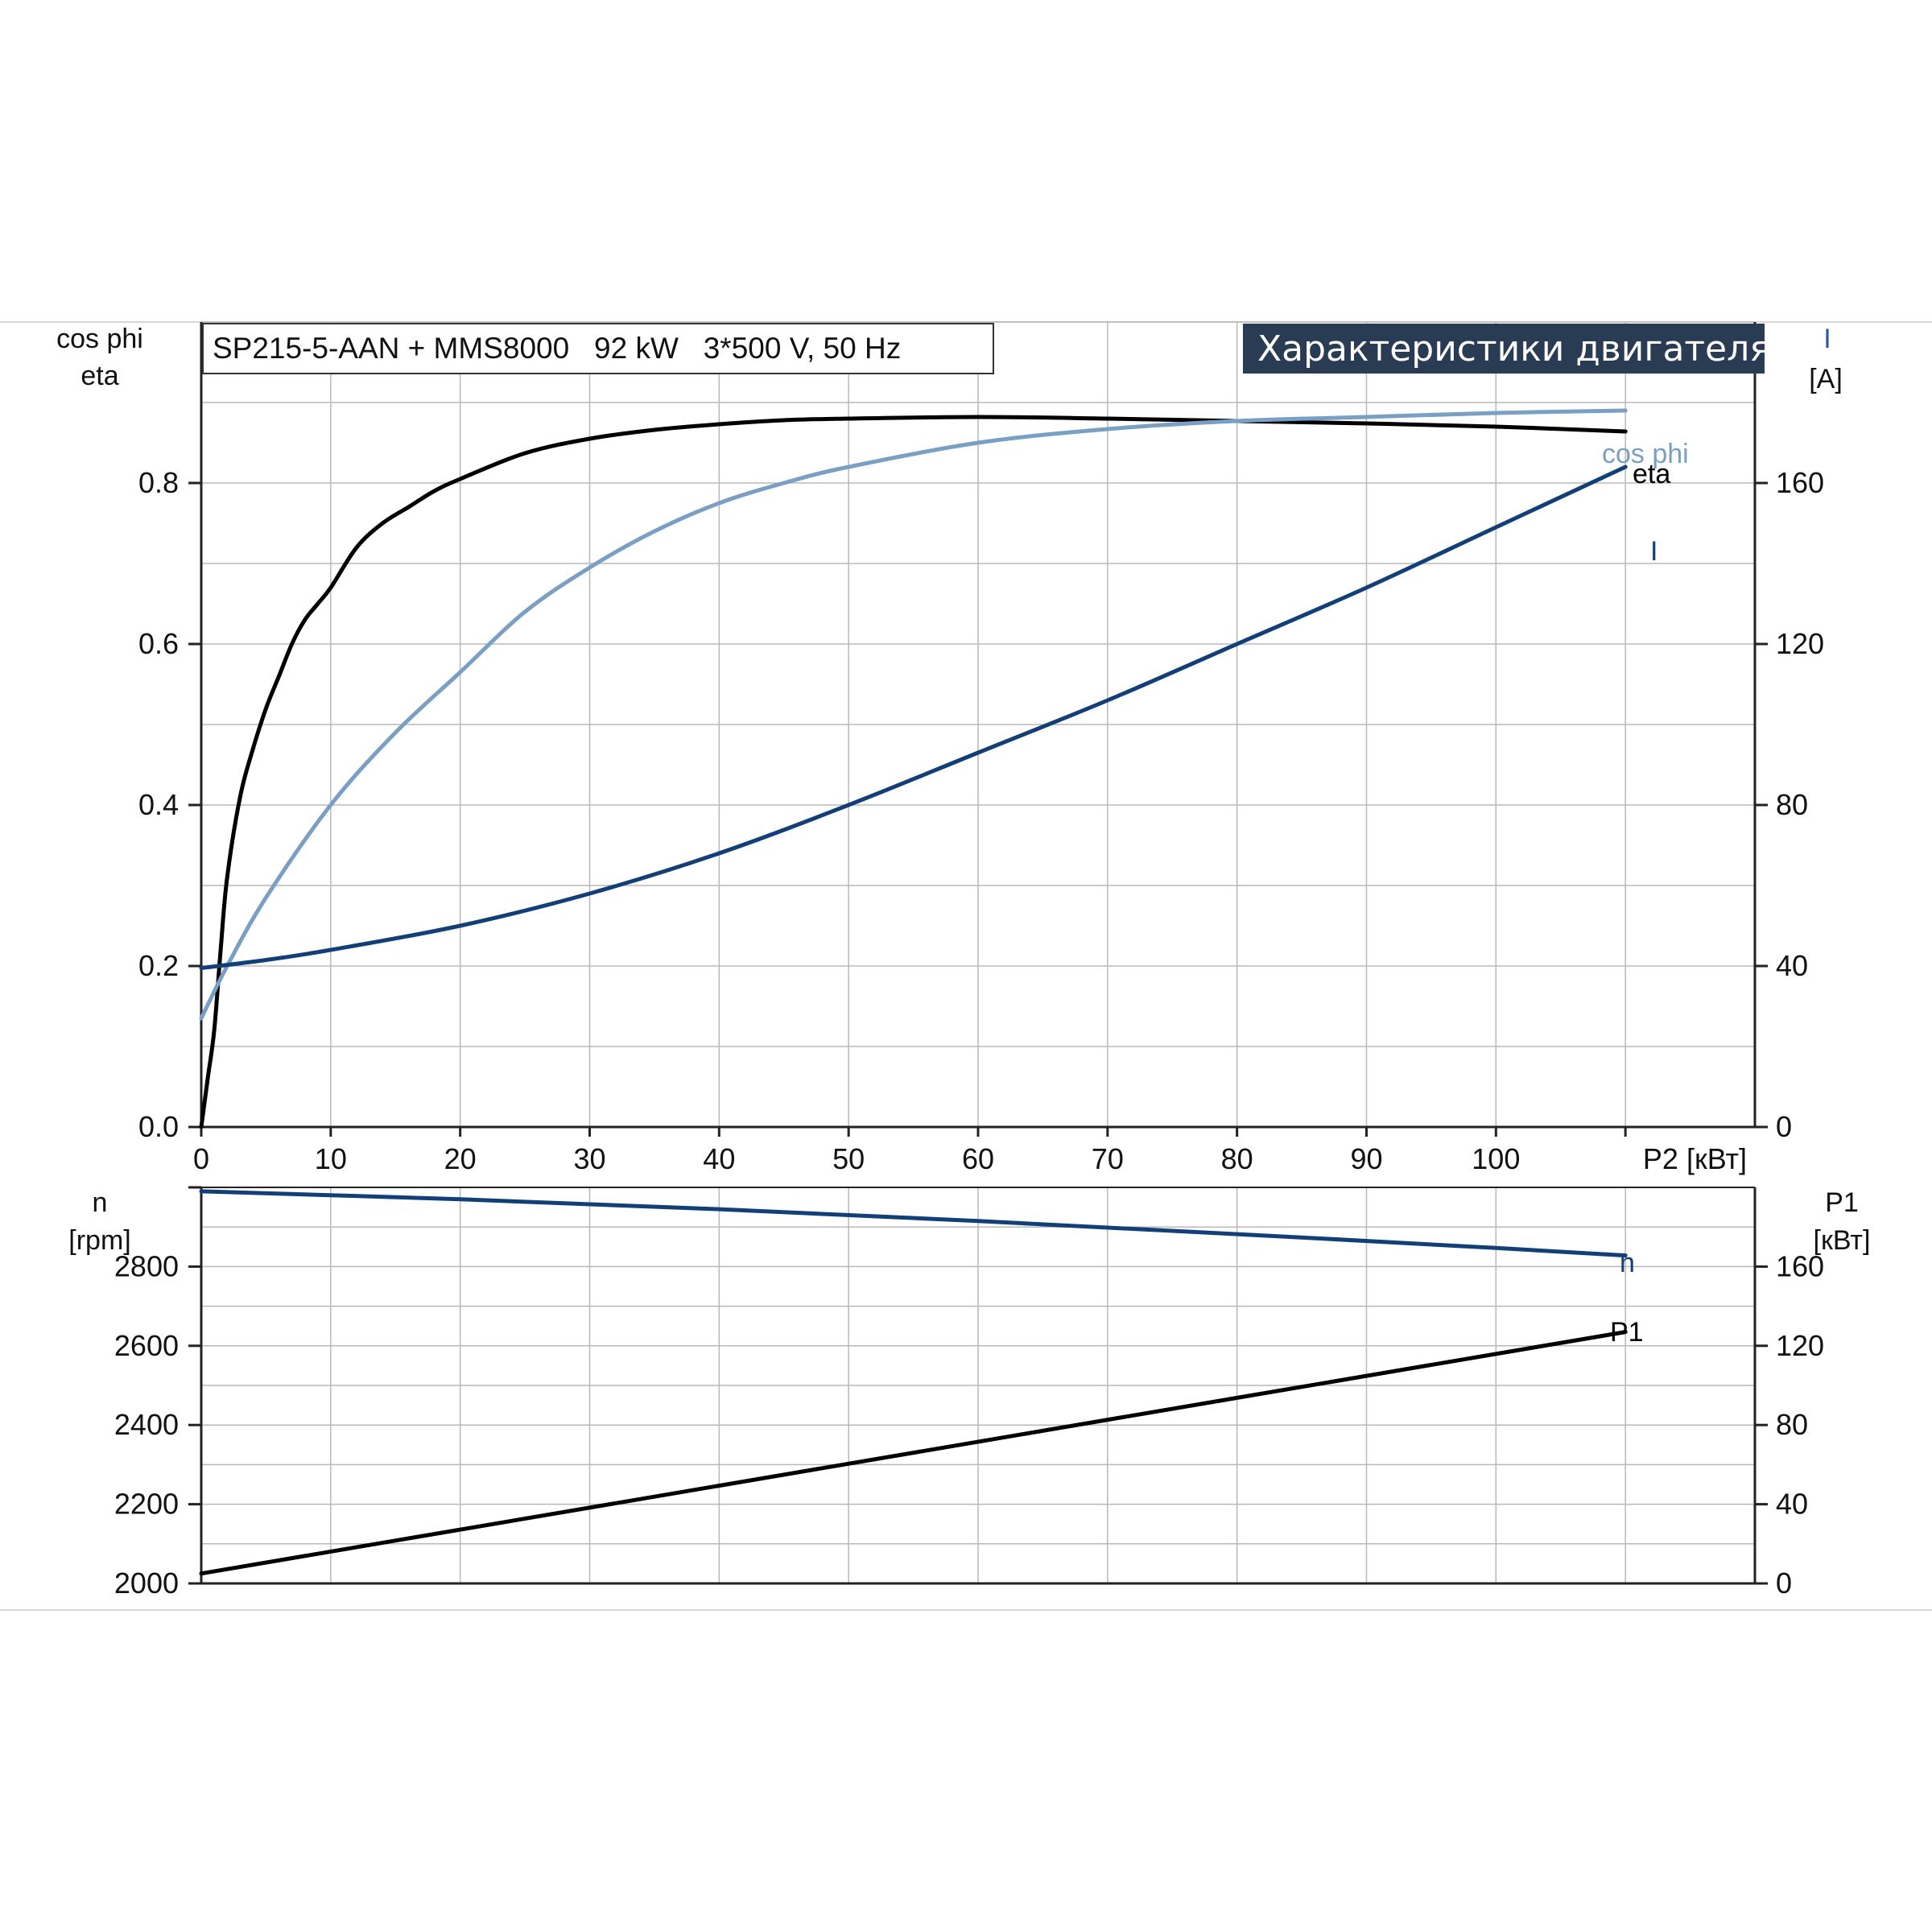 Image resolution: width=1932 pixels, height=1932 pixels. Describe the element at coordinates (158, 1126) in the screenshot. I see `upper-left-tick-label: 0.0` at that location.